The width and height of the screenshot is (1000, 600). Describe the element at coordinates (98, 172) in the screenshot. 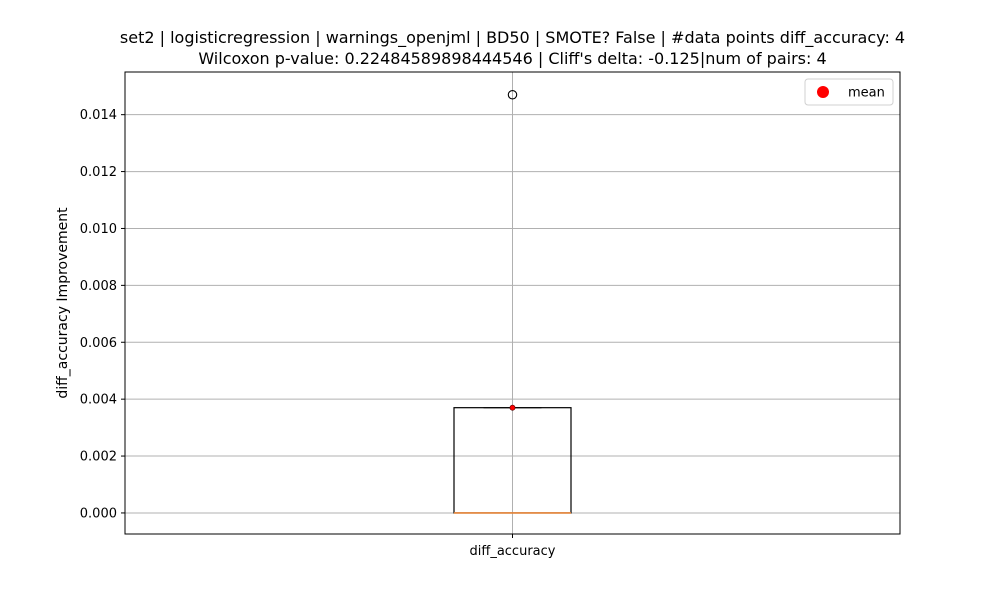

I see `y-tick-label: 0.012` at that location.